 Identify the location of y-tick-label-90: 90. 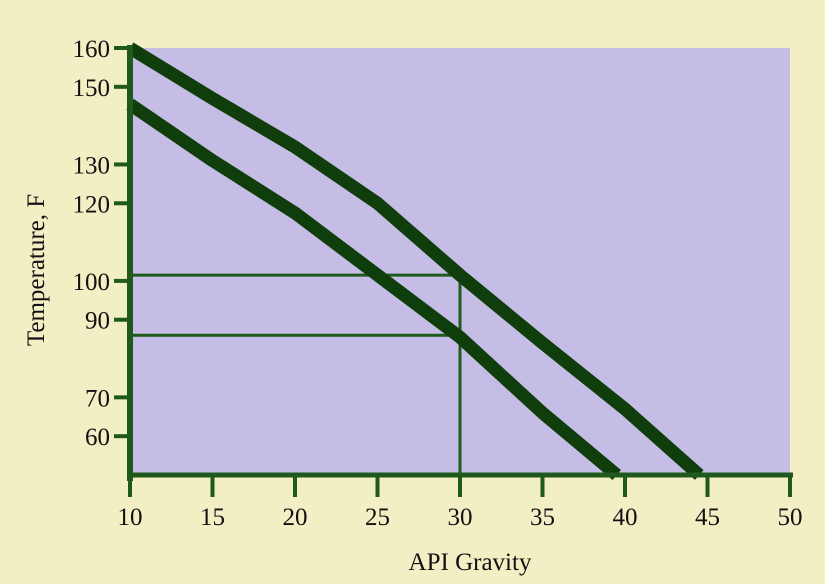
(97, 321).